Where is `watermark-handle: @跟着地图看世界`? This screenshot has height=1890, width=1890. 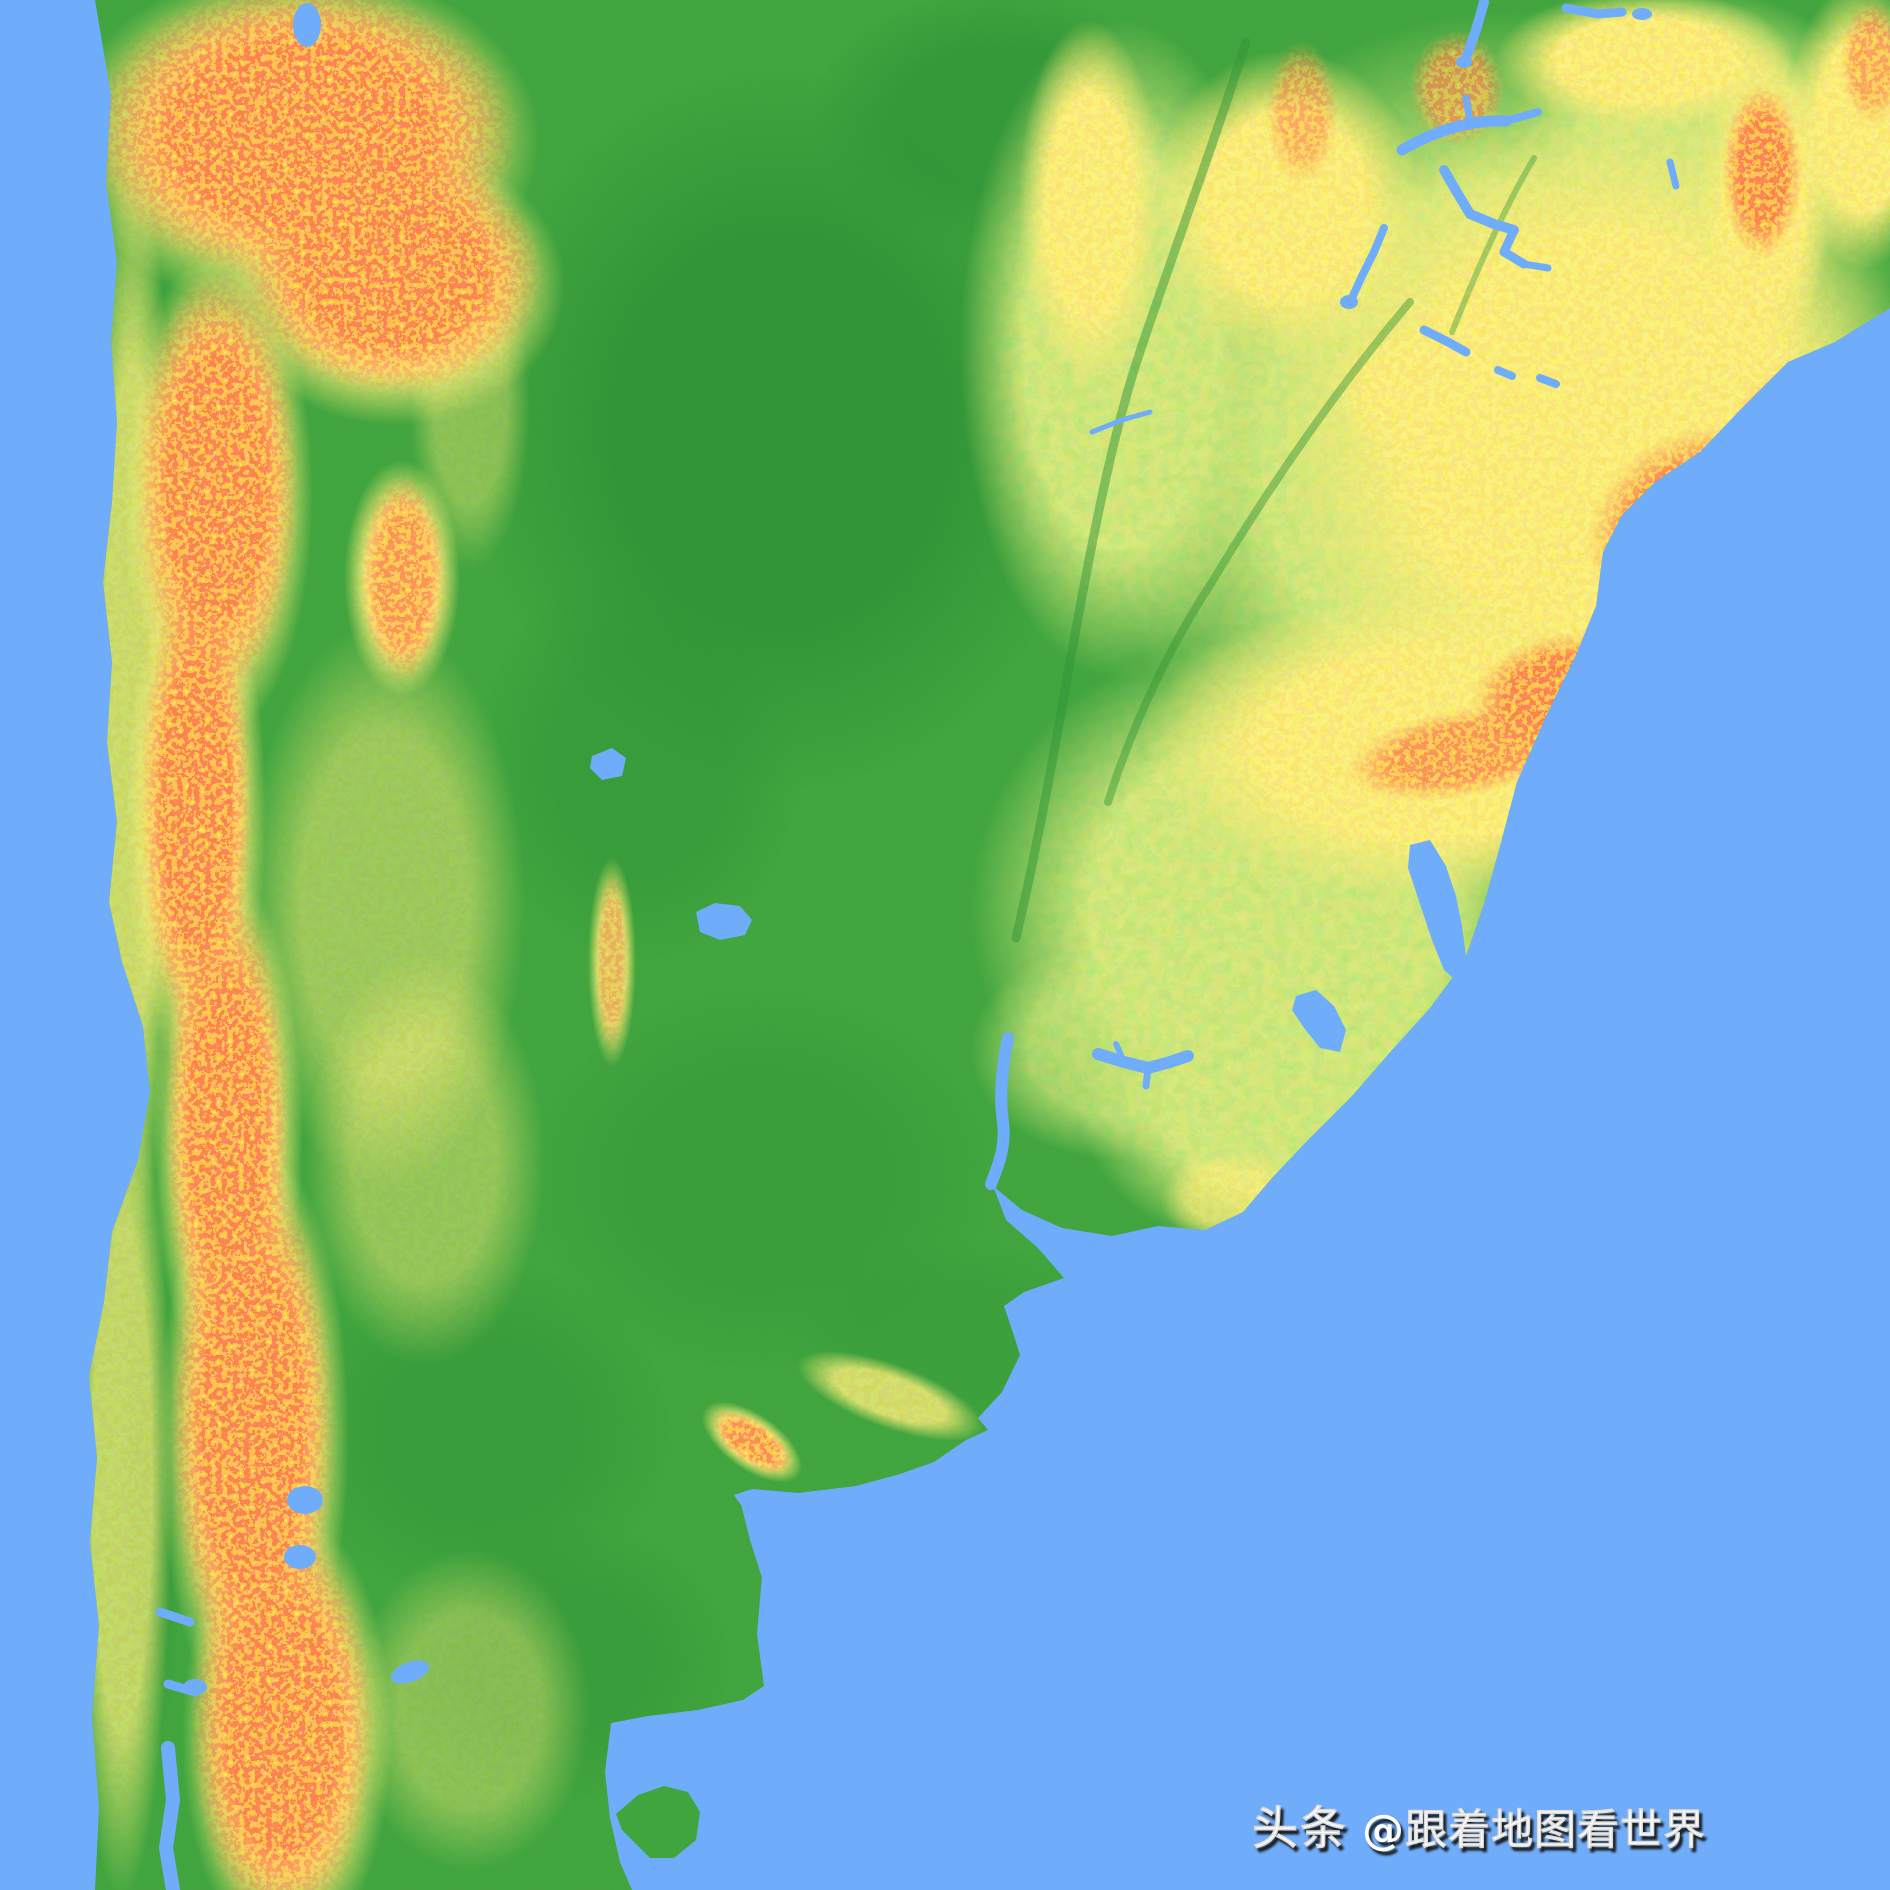 watermark-handle: @跟着地图看世界 is located at coordinates (1534, 1830).